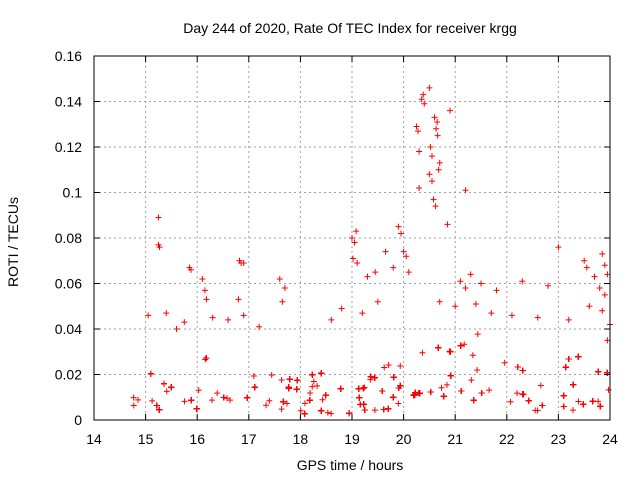 Image resolution: width=640 pixels, height=480 pixels. What do you see at coordinates (249, 439) in the screenshot?
I see `x-tick-label: 17` at bounding box center [249, 439].